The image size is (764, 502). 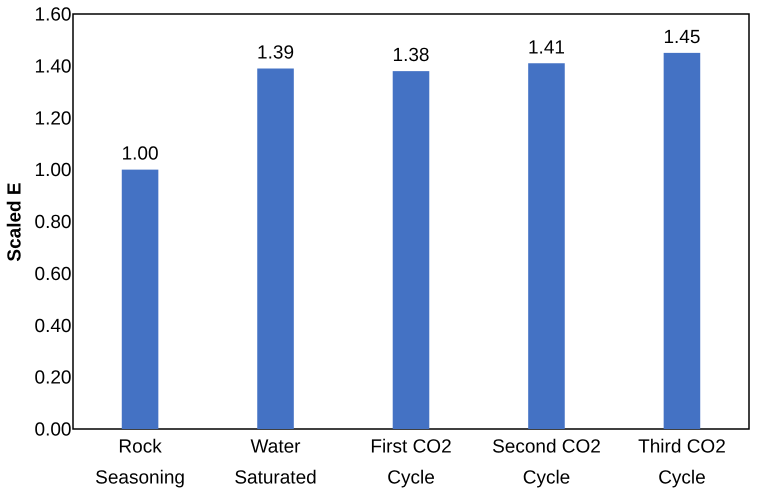 What do you see at coordinates (53, 171) in the screenshot?
I see `y-tick-label: 1.00` at bounding box center [53, 171].